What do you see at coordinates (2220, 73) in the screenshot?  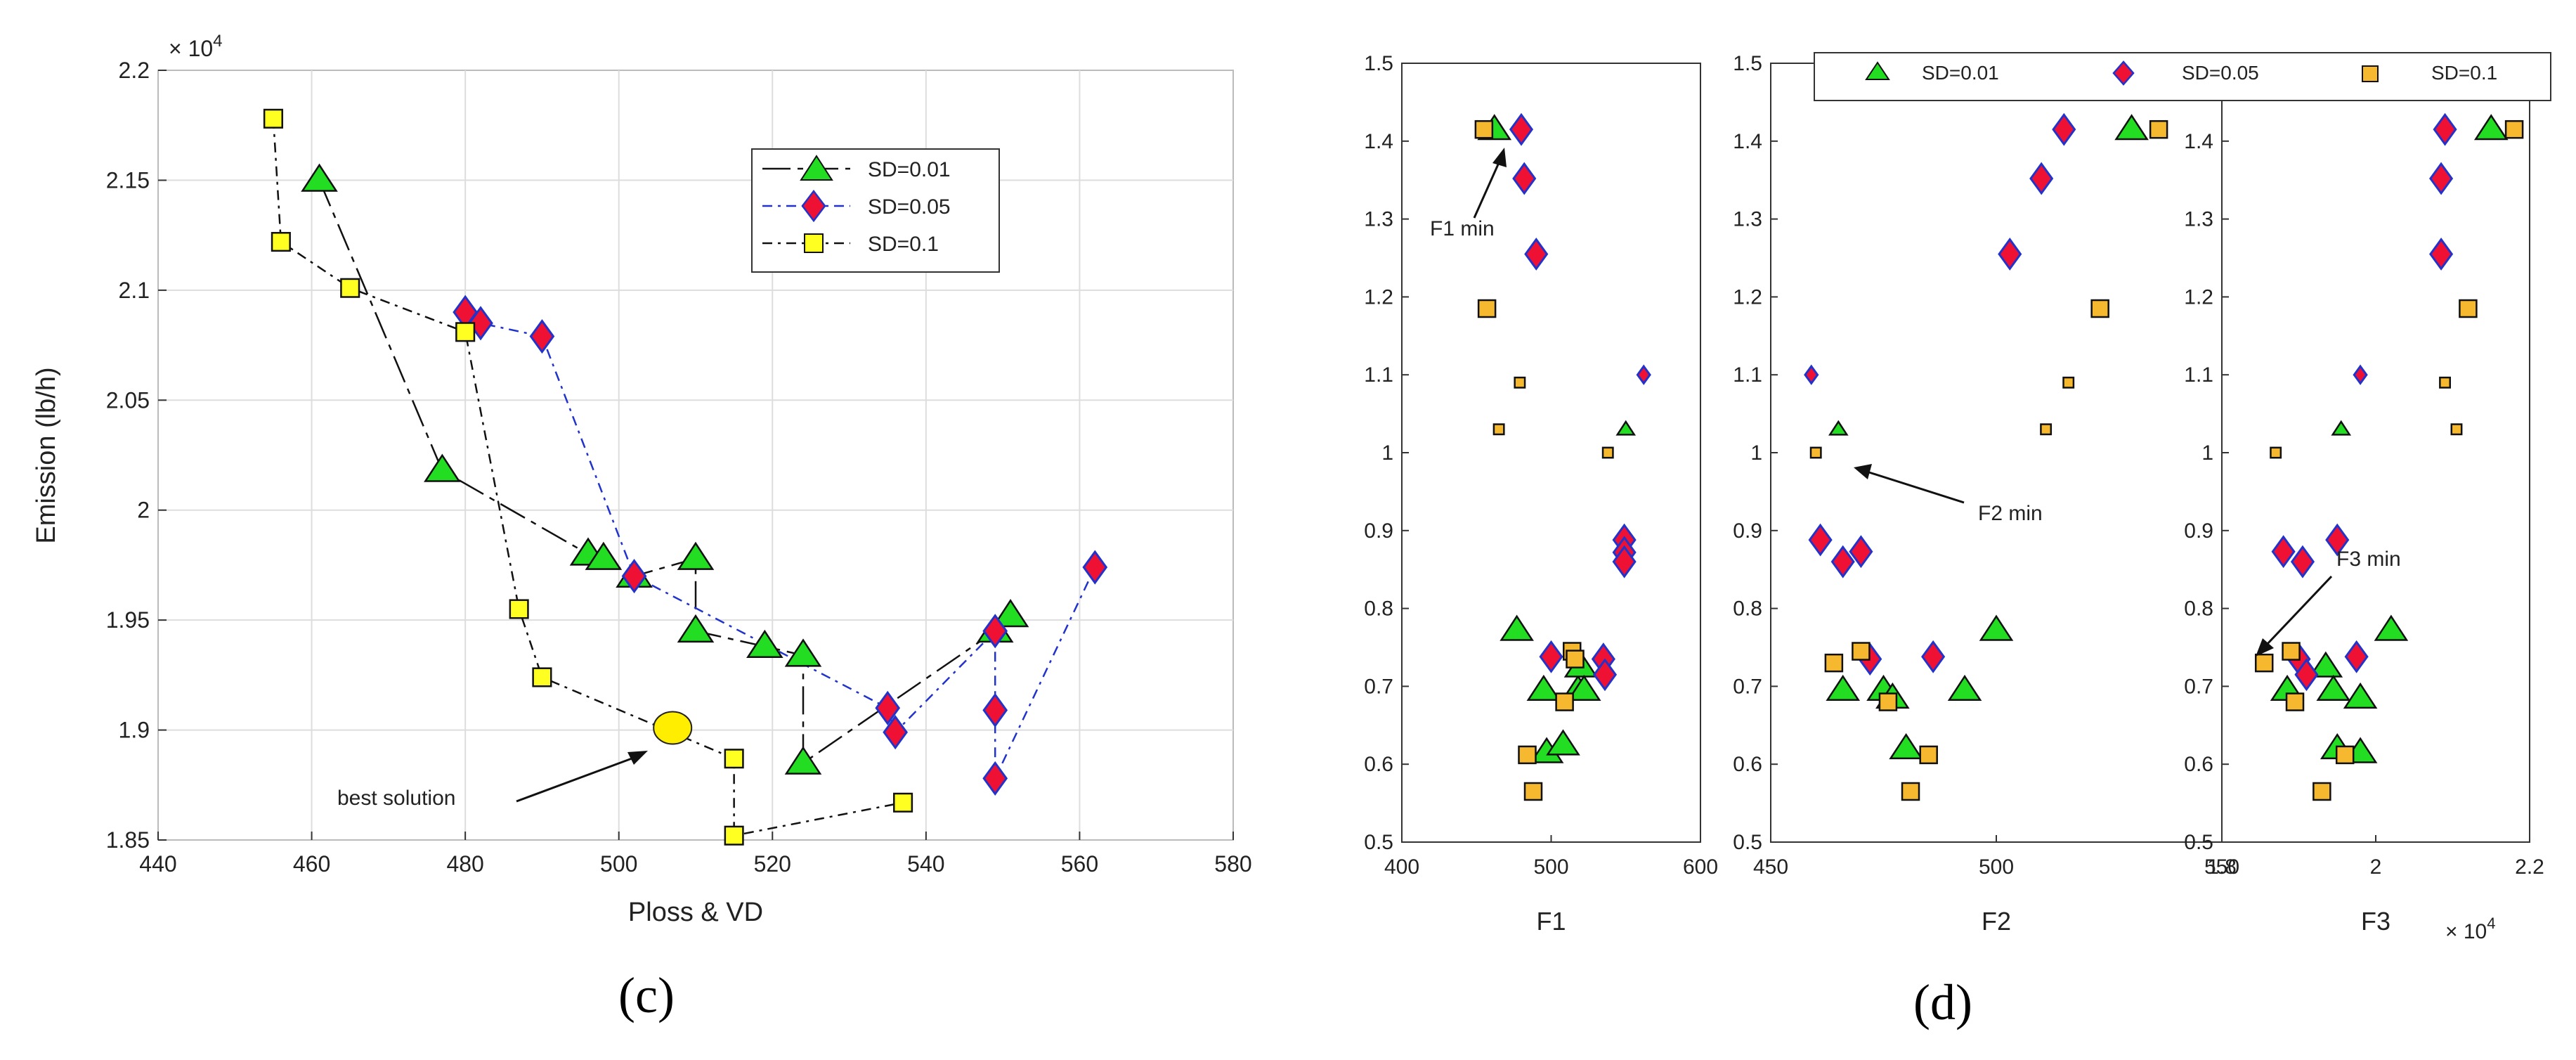 I see `legend-d-label-sd-005: SD=0.05` at bounding box center [2220, 73].